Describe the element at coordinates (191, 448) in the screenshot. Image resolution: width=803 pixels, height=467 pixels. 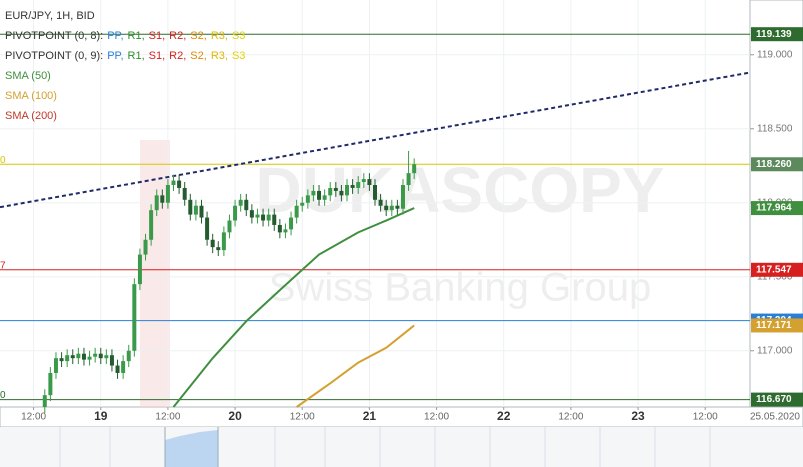
I see `navigator-window` at that location.